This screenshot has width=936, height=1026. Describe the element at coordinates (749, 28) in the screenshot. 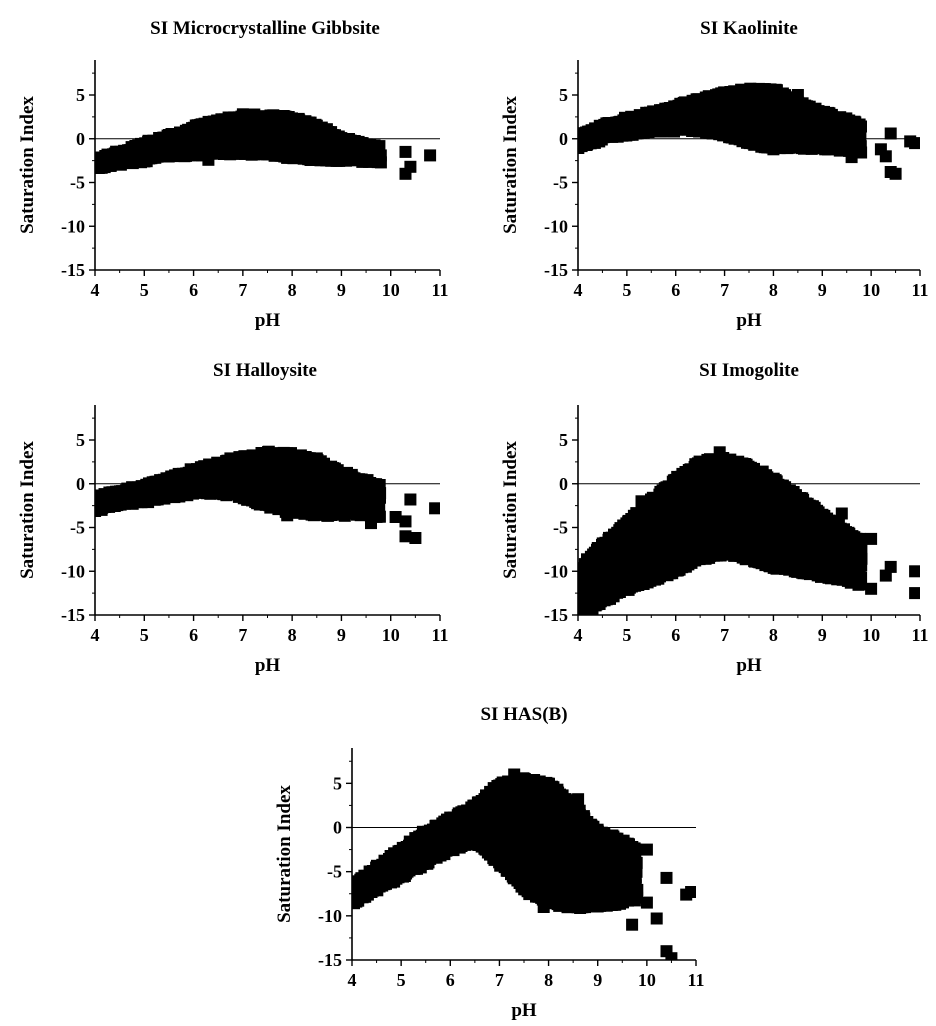

I see `chart-title: SI Kaolinite` at that location.